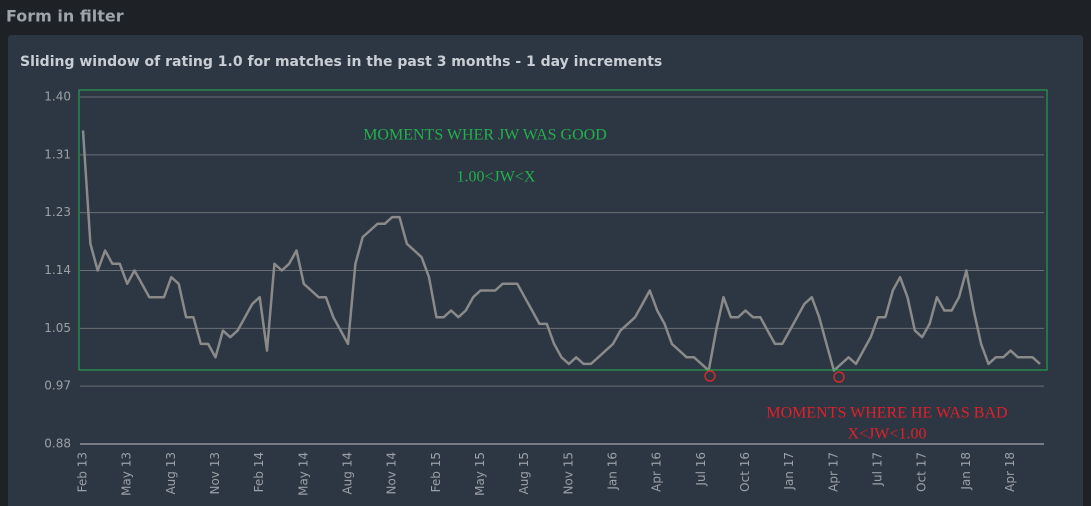 This screenshot has height=506, width=1091. Describe the element at coordinates (57, 328) in the screenshot. I see `y-tick-label: 1.05` at that location.